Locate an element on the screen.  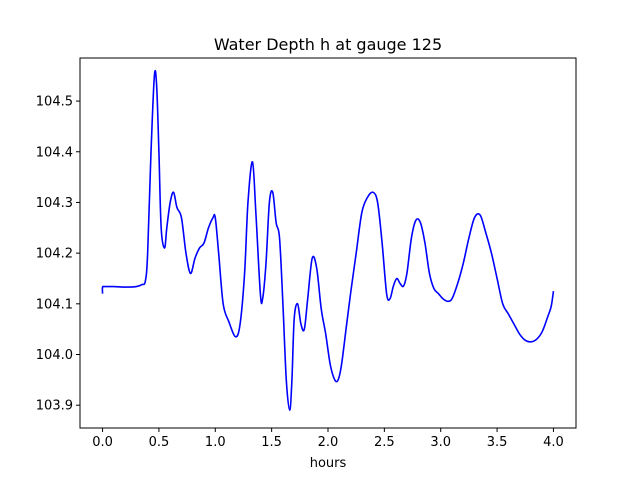
x-axis: 0.0 0.5 1.0 1.5 2.0 2.5 3.0 3.5 4.0 is located at coordinates (328, 439).